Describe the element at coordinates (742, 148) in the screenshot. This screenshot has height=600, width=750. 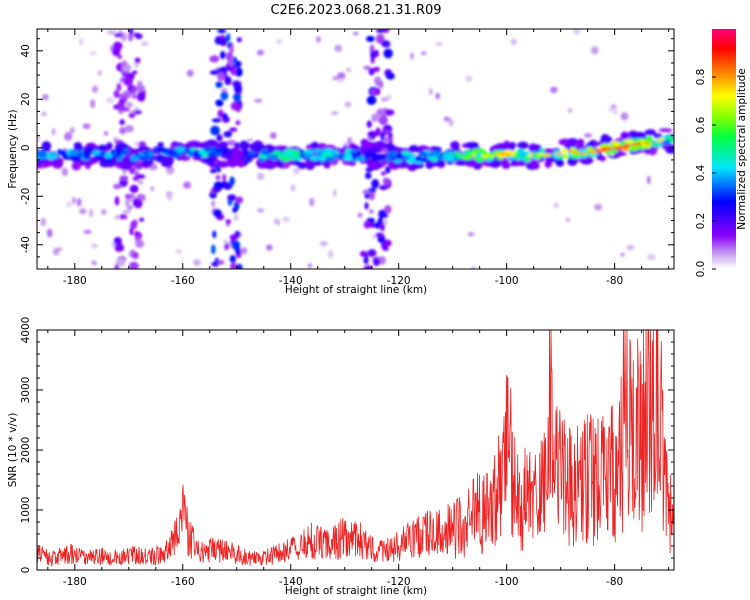
I see `colorbar-label: Normalized spectral amplitude` at that location.